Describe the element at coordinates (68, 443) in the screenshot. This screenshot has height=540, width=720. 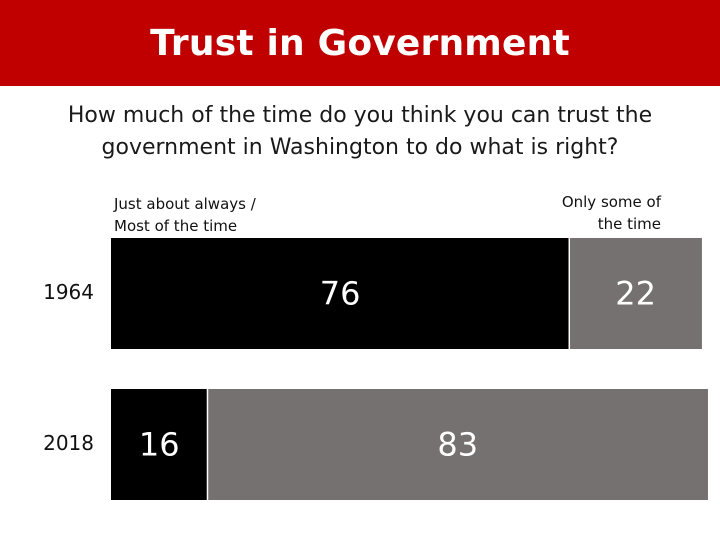
I see `category-label-2018: 2018` at that location.